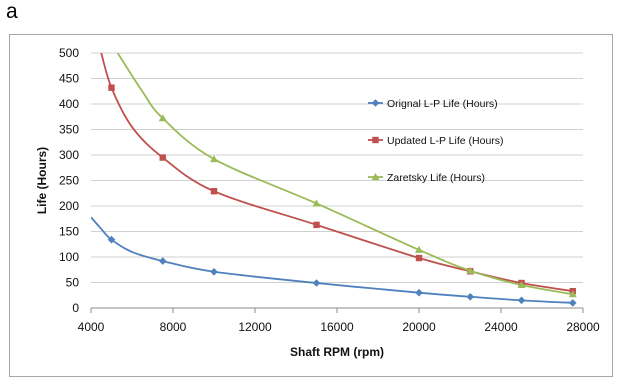  I want to click on x-tick-label: 24000, so click(501, 327).